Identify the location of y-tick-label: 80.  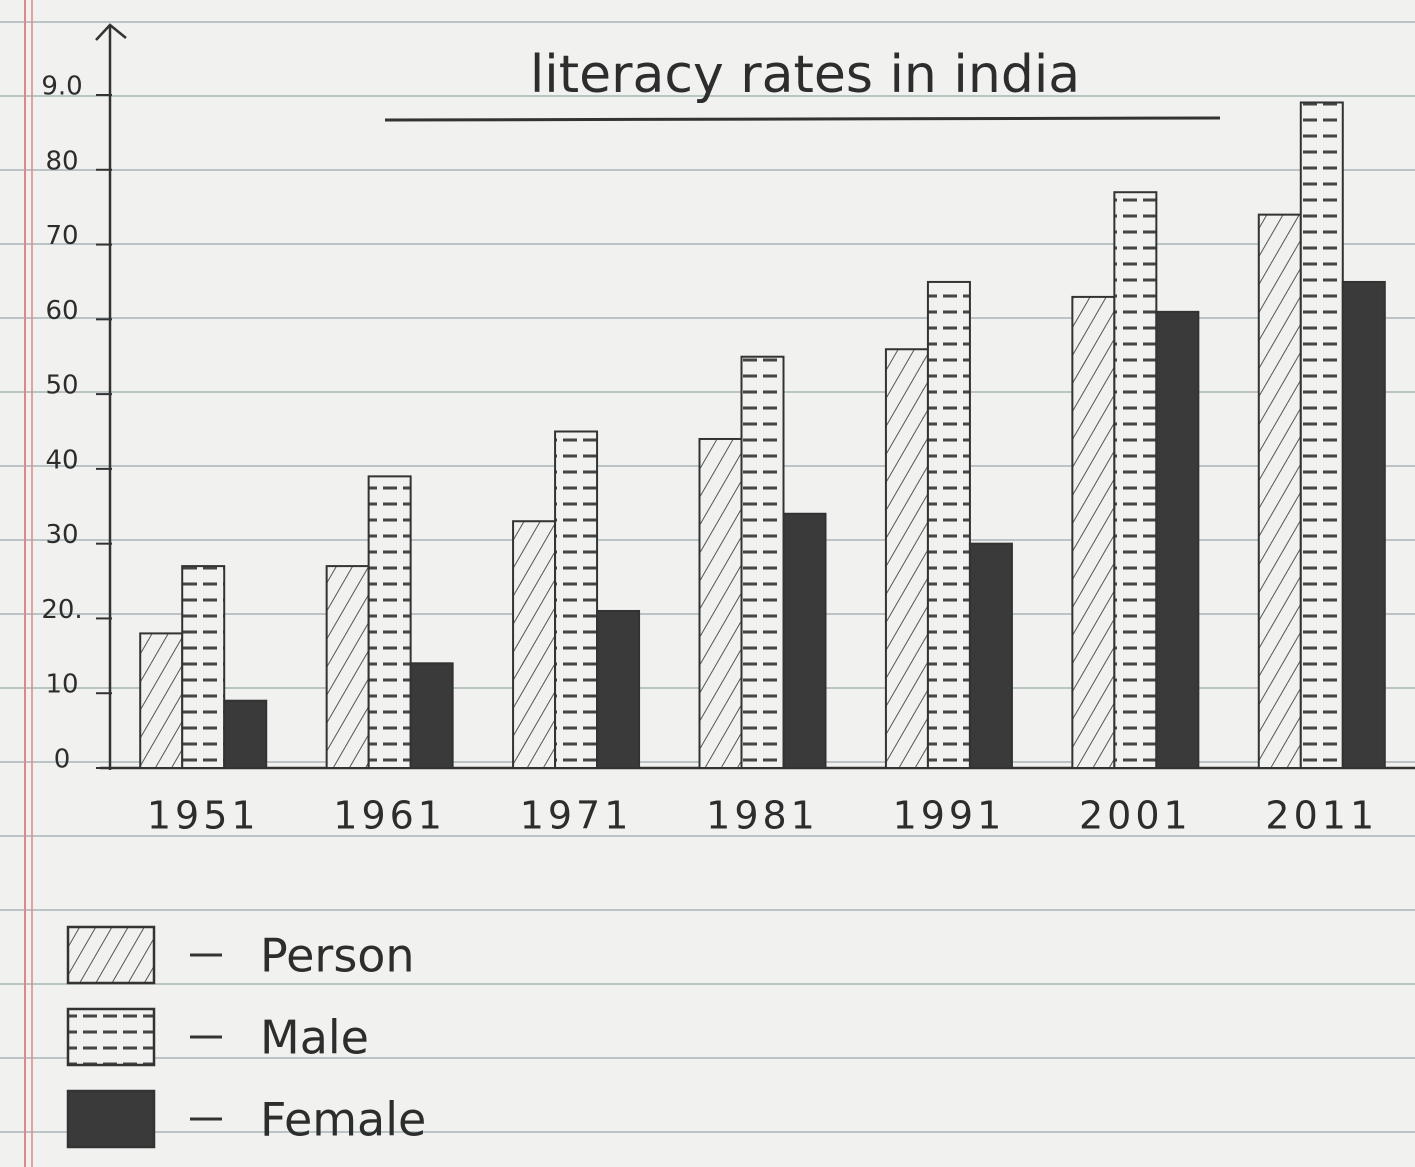
(61, 161).